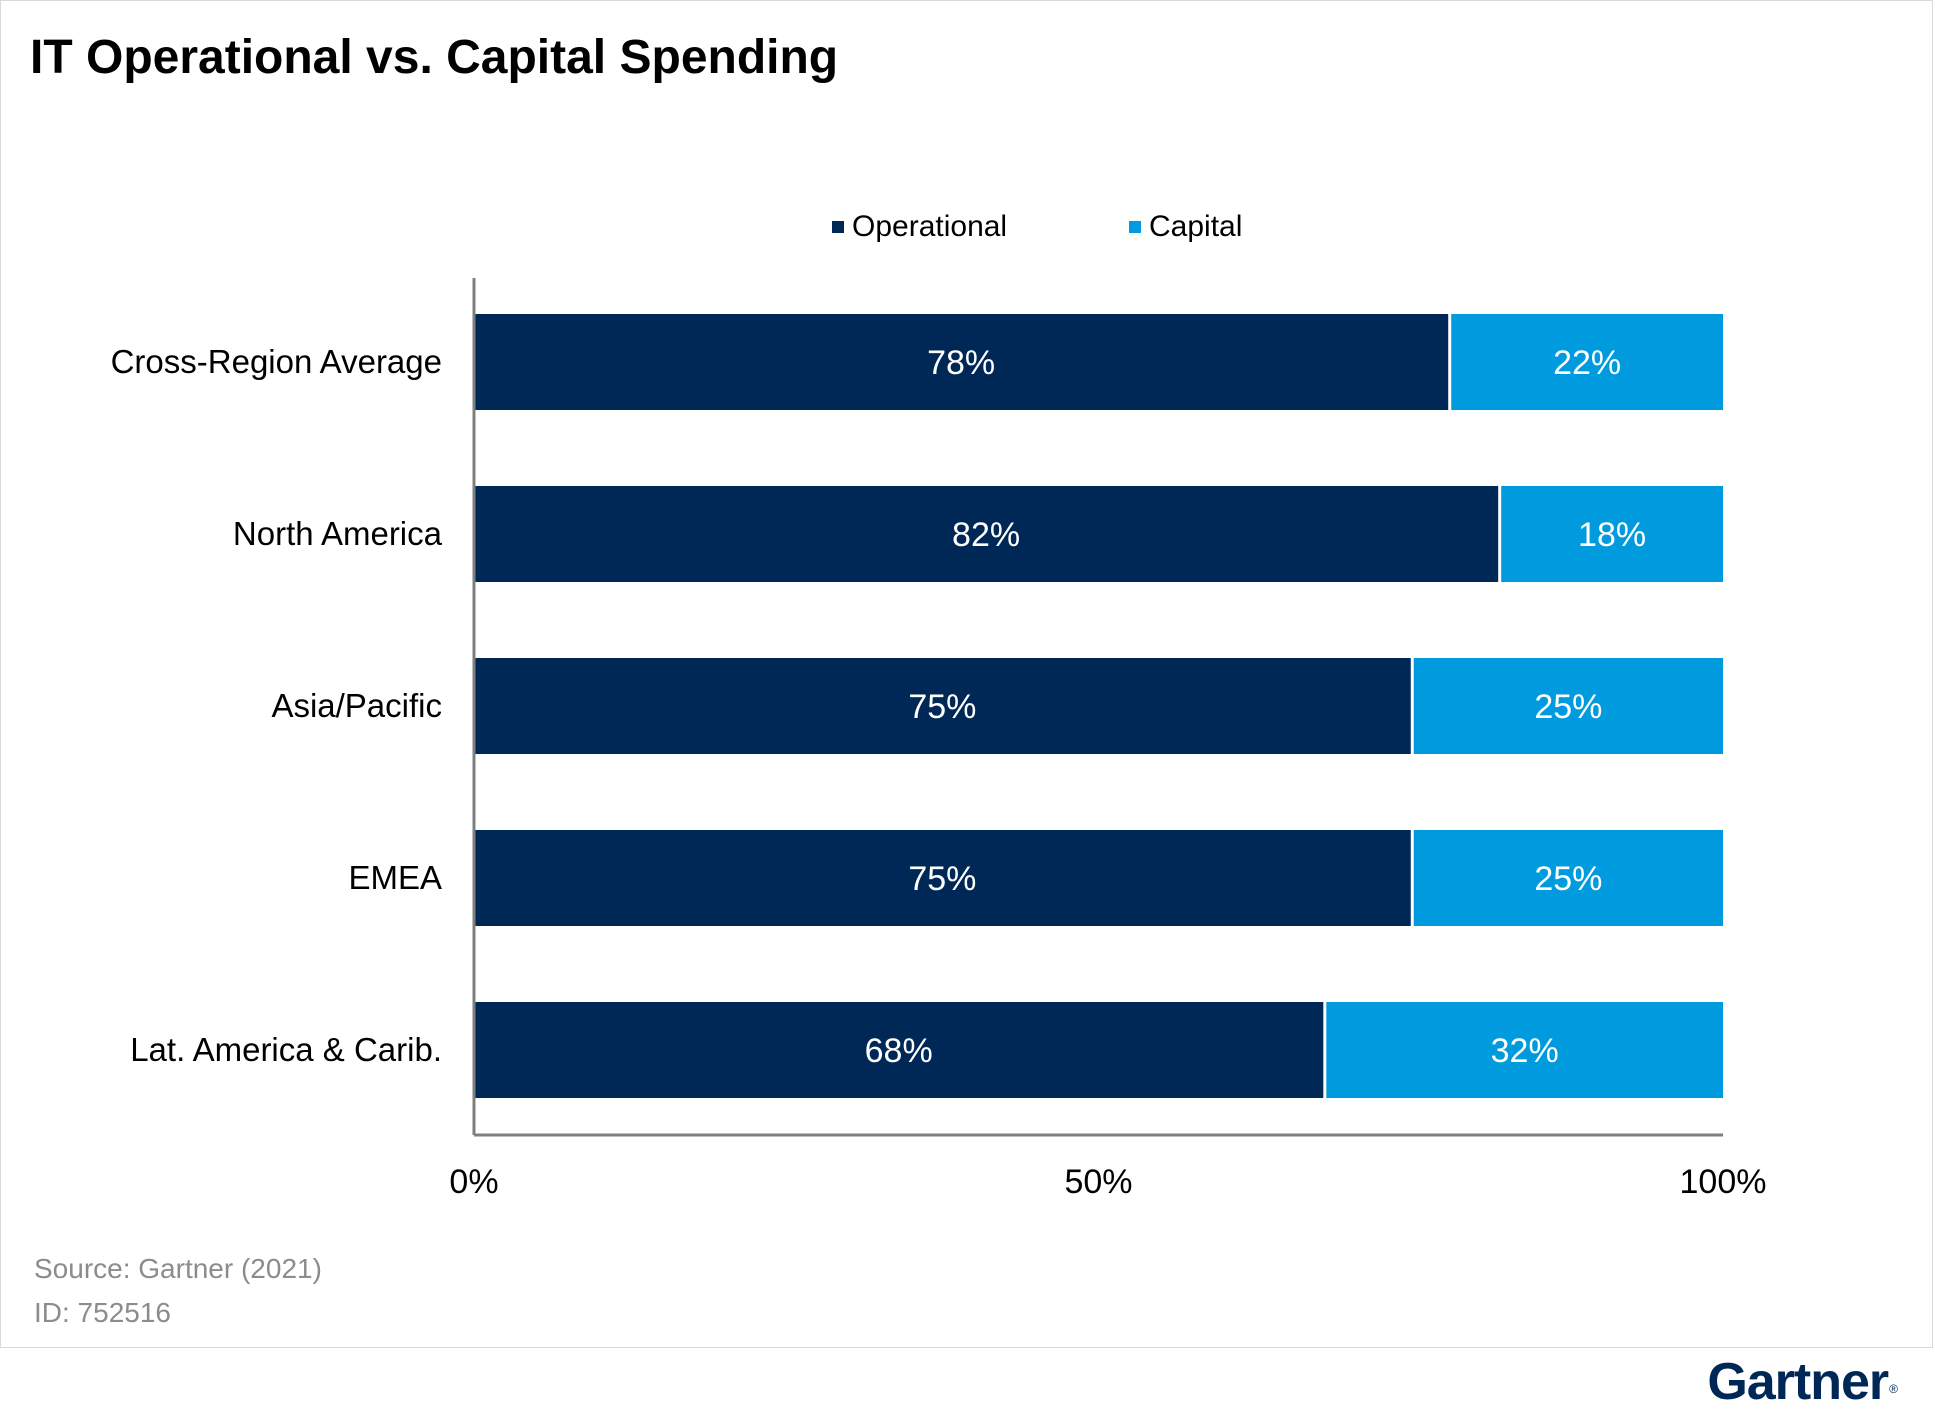  I want to click on data-label-operational-1: 82%, so click(986, 535).